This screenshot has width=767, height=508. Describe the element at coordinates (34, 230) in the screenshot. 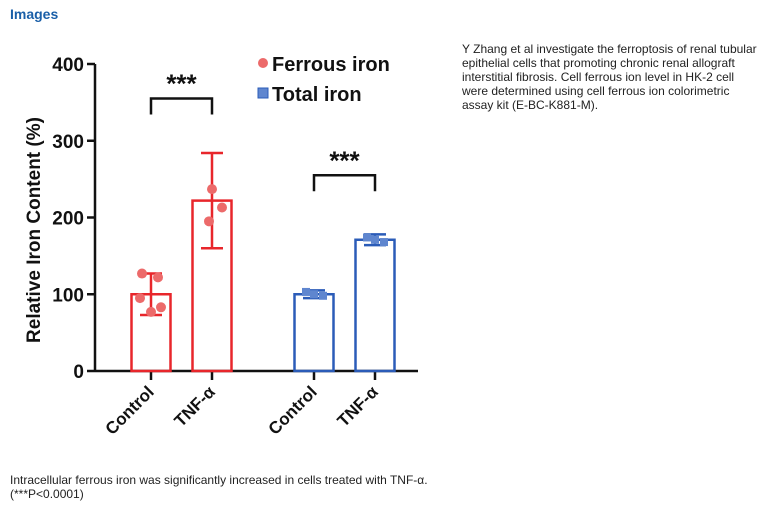

I see `y-axis-label: Relative Iron Content (%)` at that location.